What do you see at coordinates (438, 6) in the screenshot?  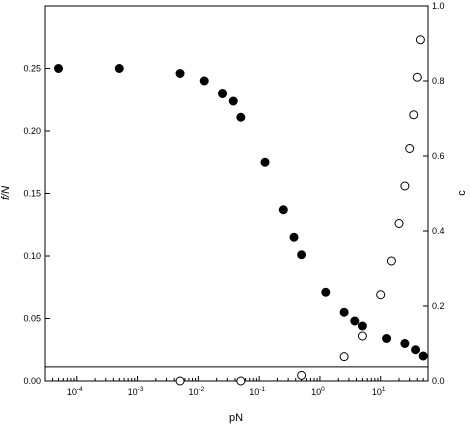 I see `y-right-tick-label: 1.0` at bounding box center [438, 6].